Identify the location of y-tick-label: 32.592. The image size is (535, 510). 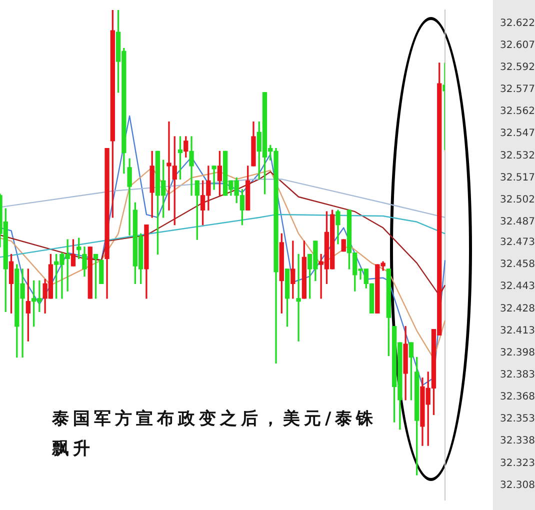
(517, 67).